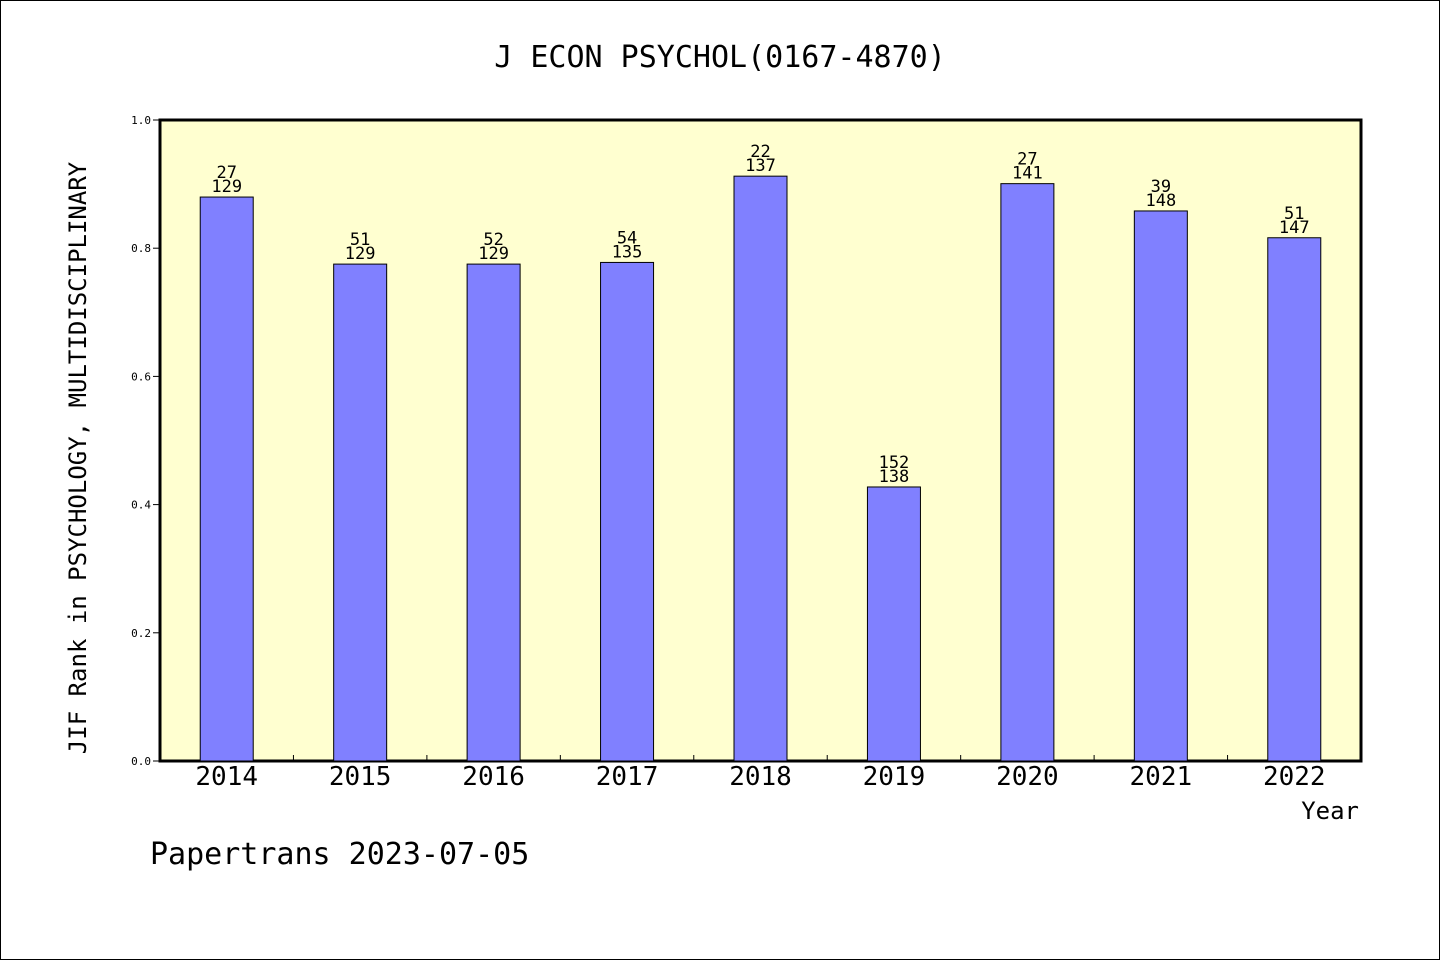 Image resolution: width=1440 pixels, height=960 pixels. What do you see at coordinates (894, 777) in the screenshot?
I see `x-tick-label: 2019` at bounding box center [894, 777].